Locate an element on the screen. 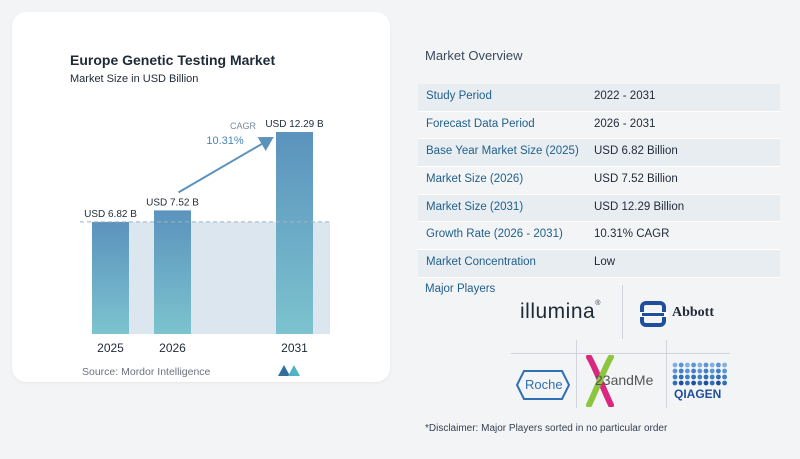 The width and height of the screenshot is (800, 459). roche-logo: Roche is located at coordinates (543, 387).